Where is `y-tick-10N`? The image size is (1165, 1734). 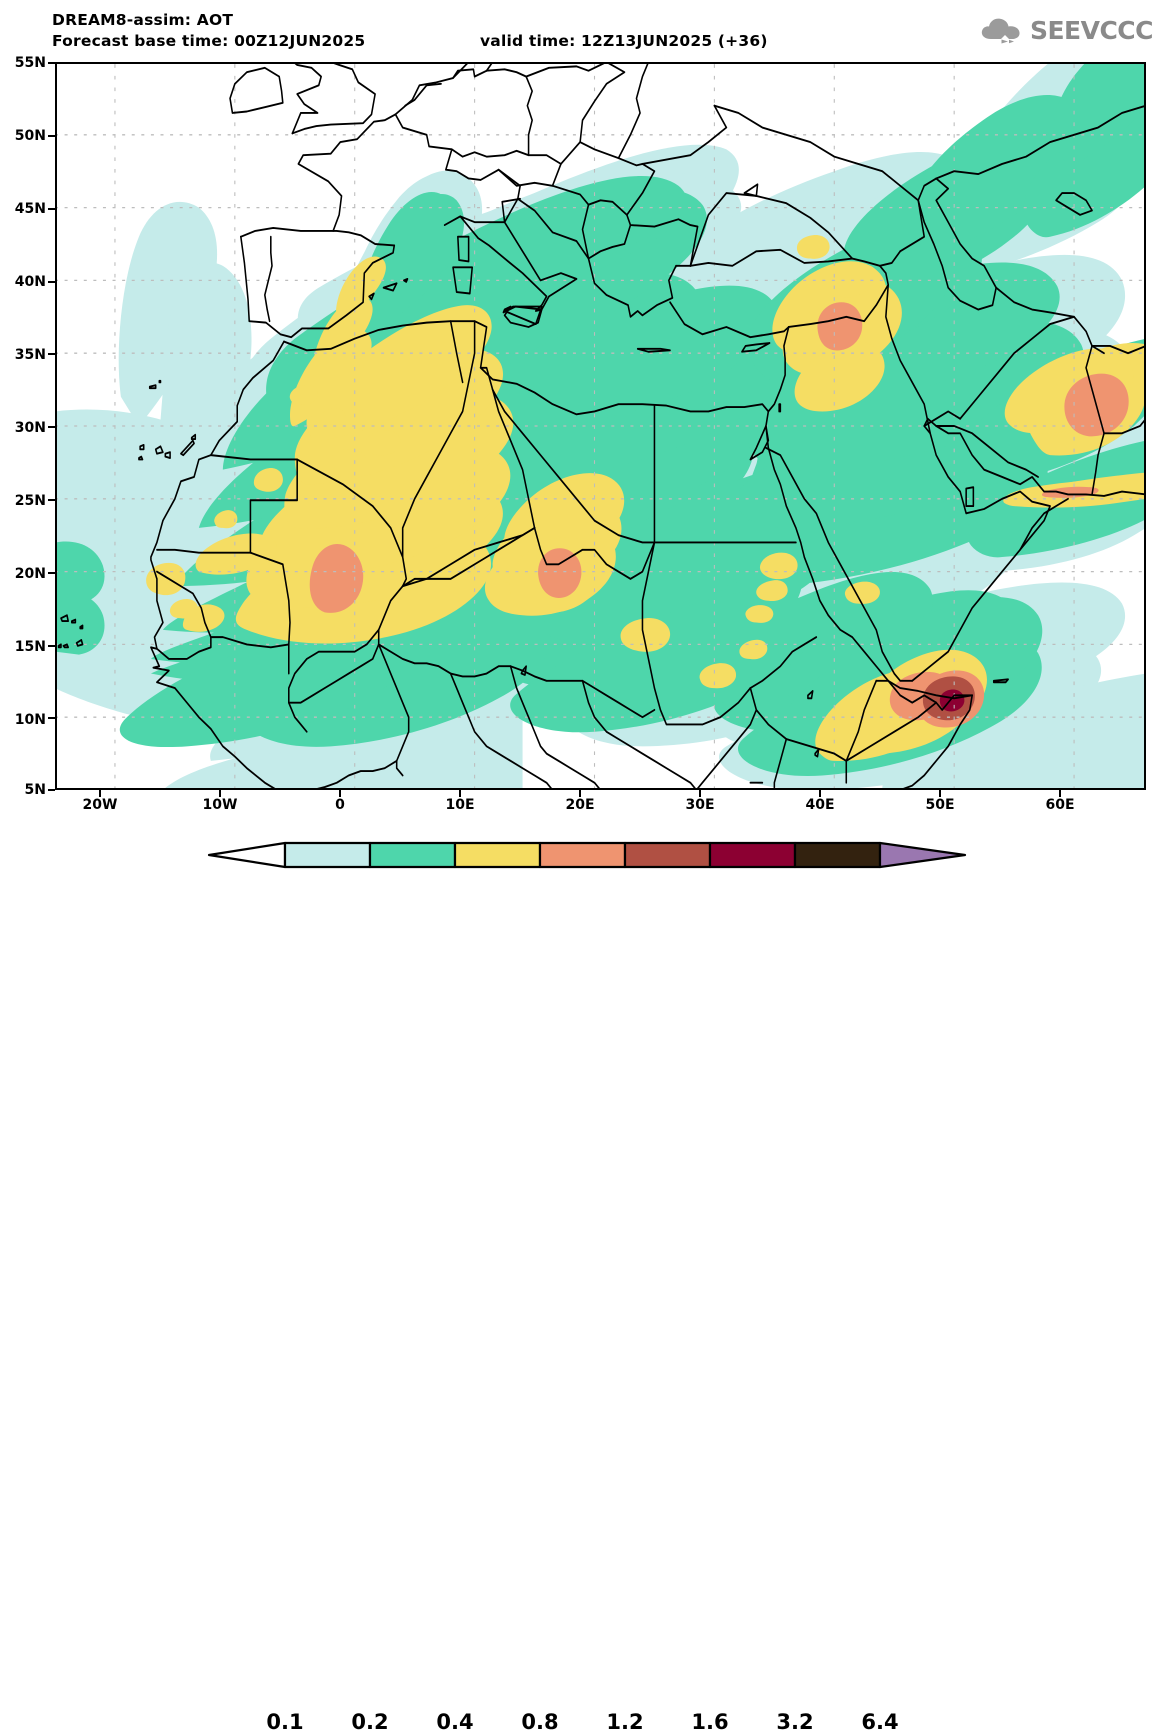
y-tick-10N is located at coordinates (51, 718).